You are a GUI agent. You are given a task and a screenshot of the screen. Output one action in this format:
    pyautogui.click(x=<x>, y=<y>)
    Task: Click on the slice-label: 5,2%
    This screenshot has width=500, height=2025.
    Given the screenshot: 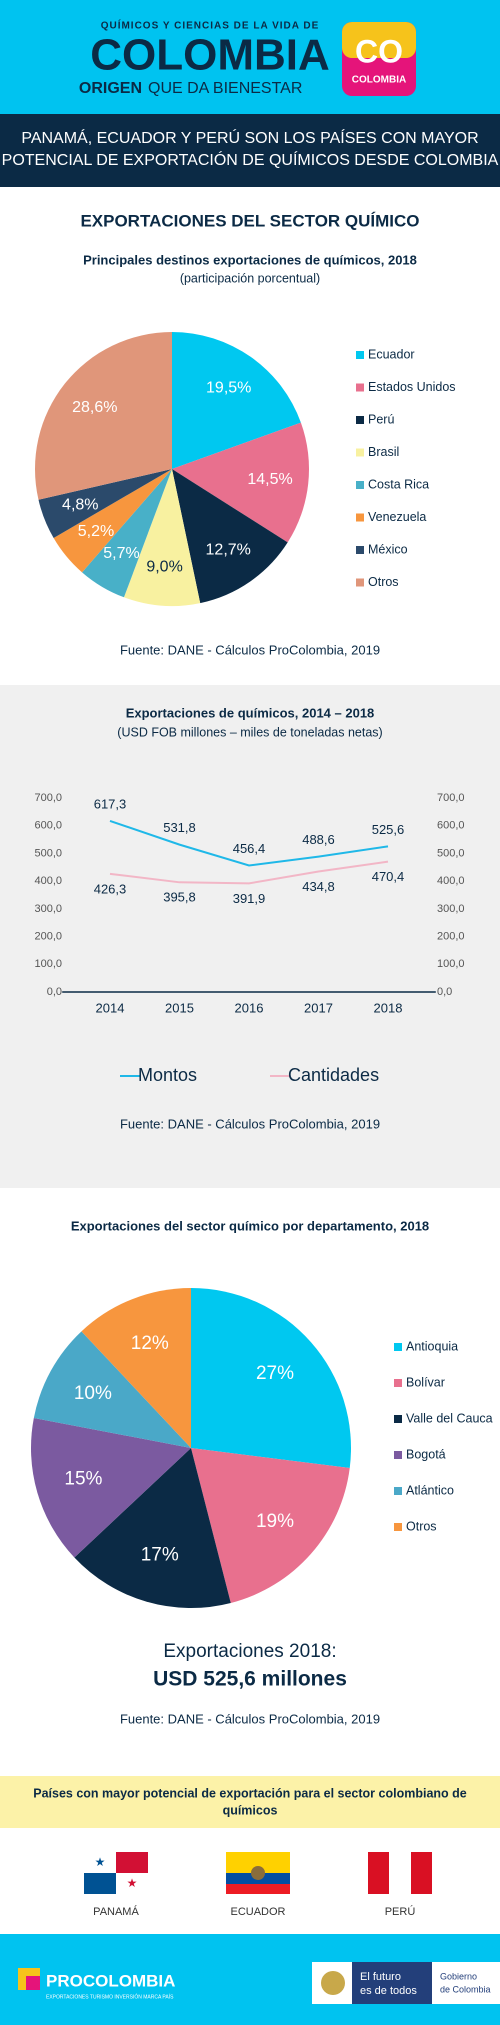 What is the action you would take?
    pyautogui.click(x=96, y=531)
    